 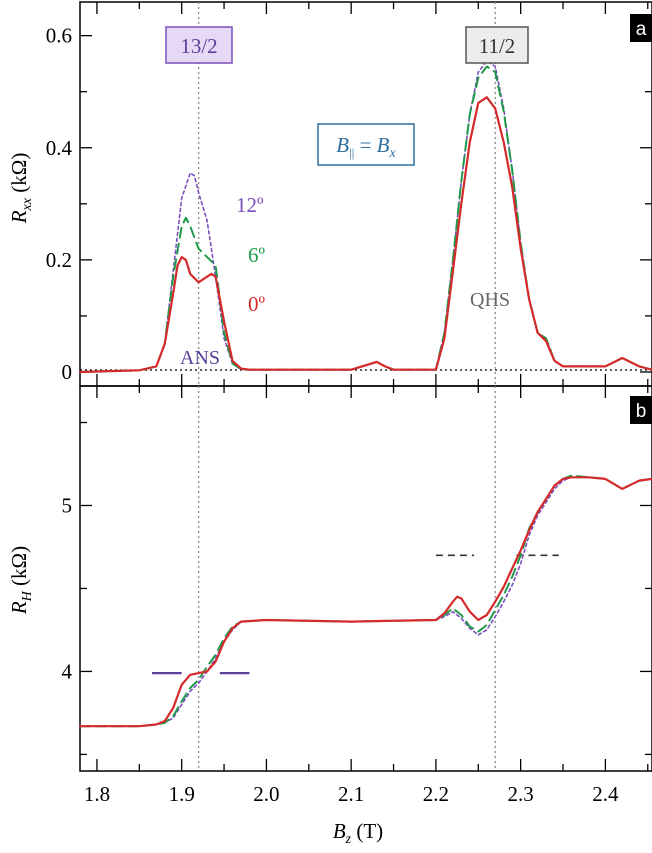 I want to click on panel-a-badge-bg, so click(x=641, y=28).